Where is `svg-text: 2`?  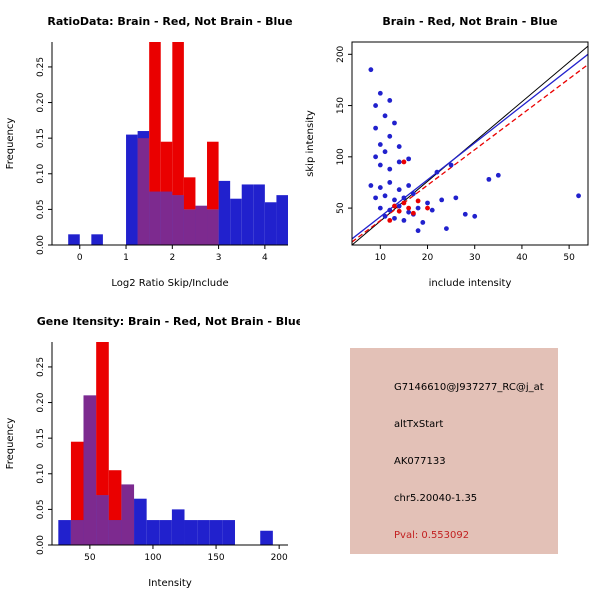 svg-text: 2 is located at coordinates (172, 258).